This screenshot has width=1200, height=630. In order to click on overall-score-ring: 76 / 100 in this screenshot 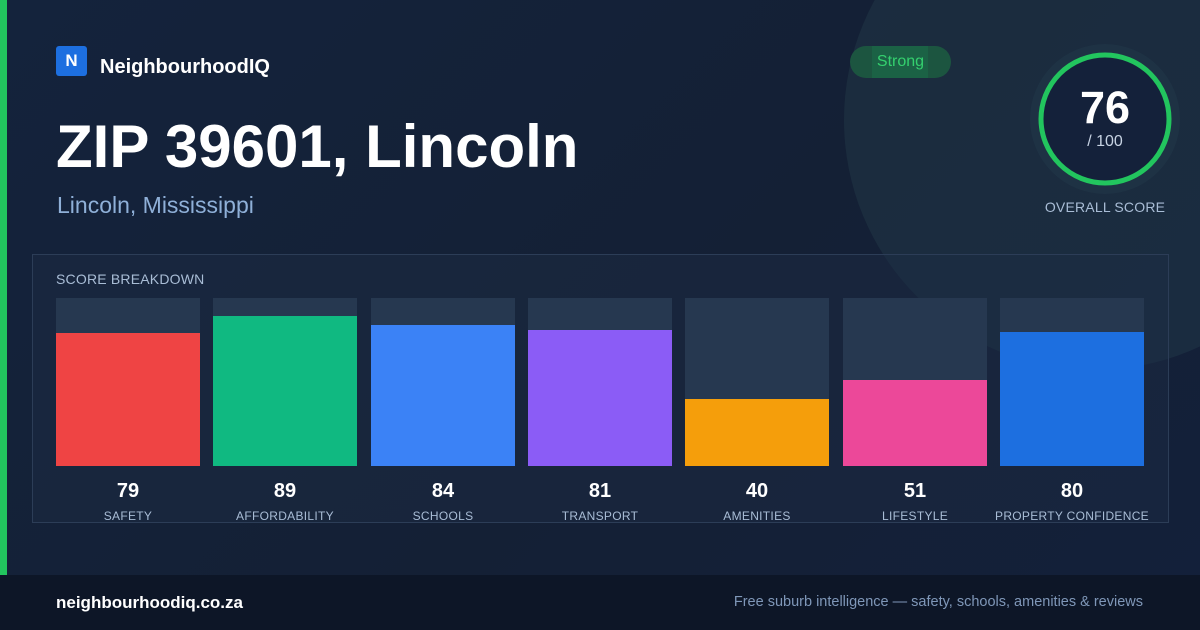, I will do `click(1105, 119)`.